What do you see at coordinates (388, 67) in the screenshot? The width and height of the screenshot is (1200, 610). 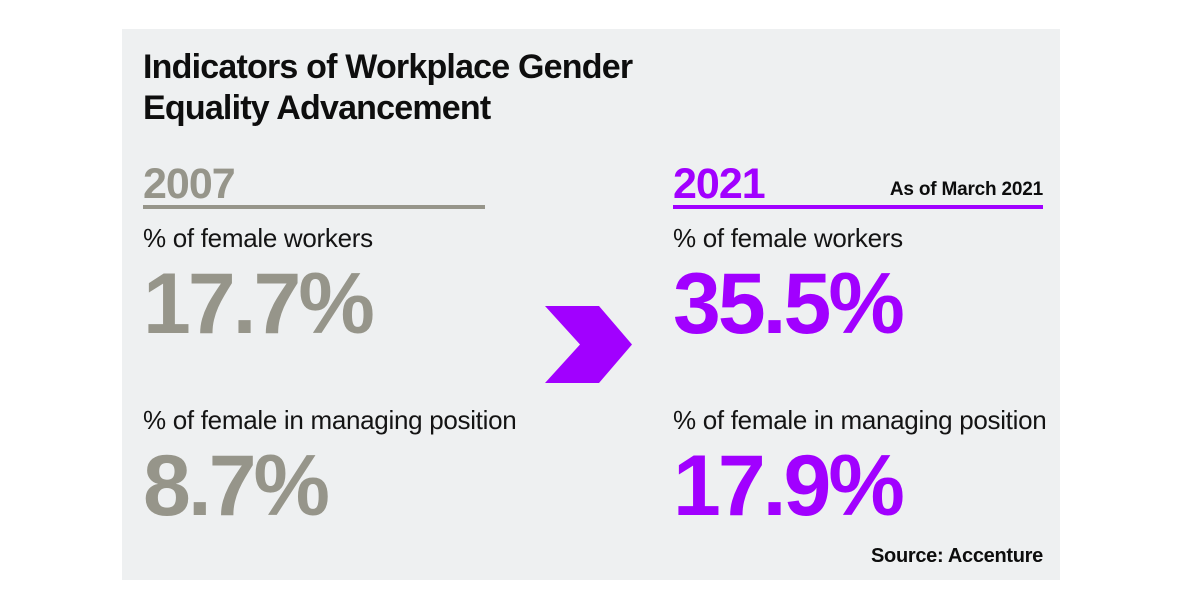 I see `title-line-1: Indicators of Workplace Gender` at bounding box center [388, 67].